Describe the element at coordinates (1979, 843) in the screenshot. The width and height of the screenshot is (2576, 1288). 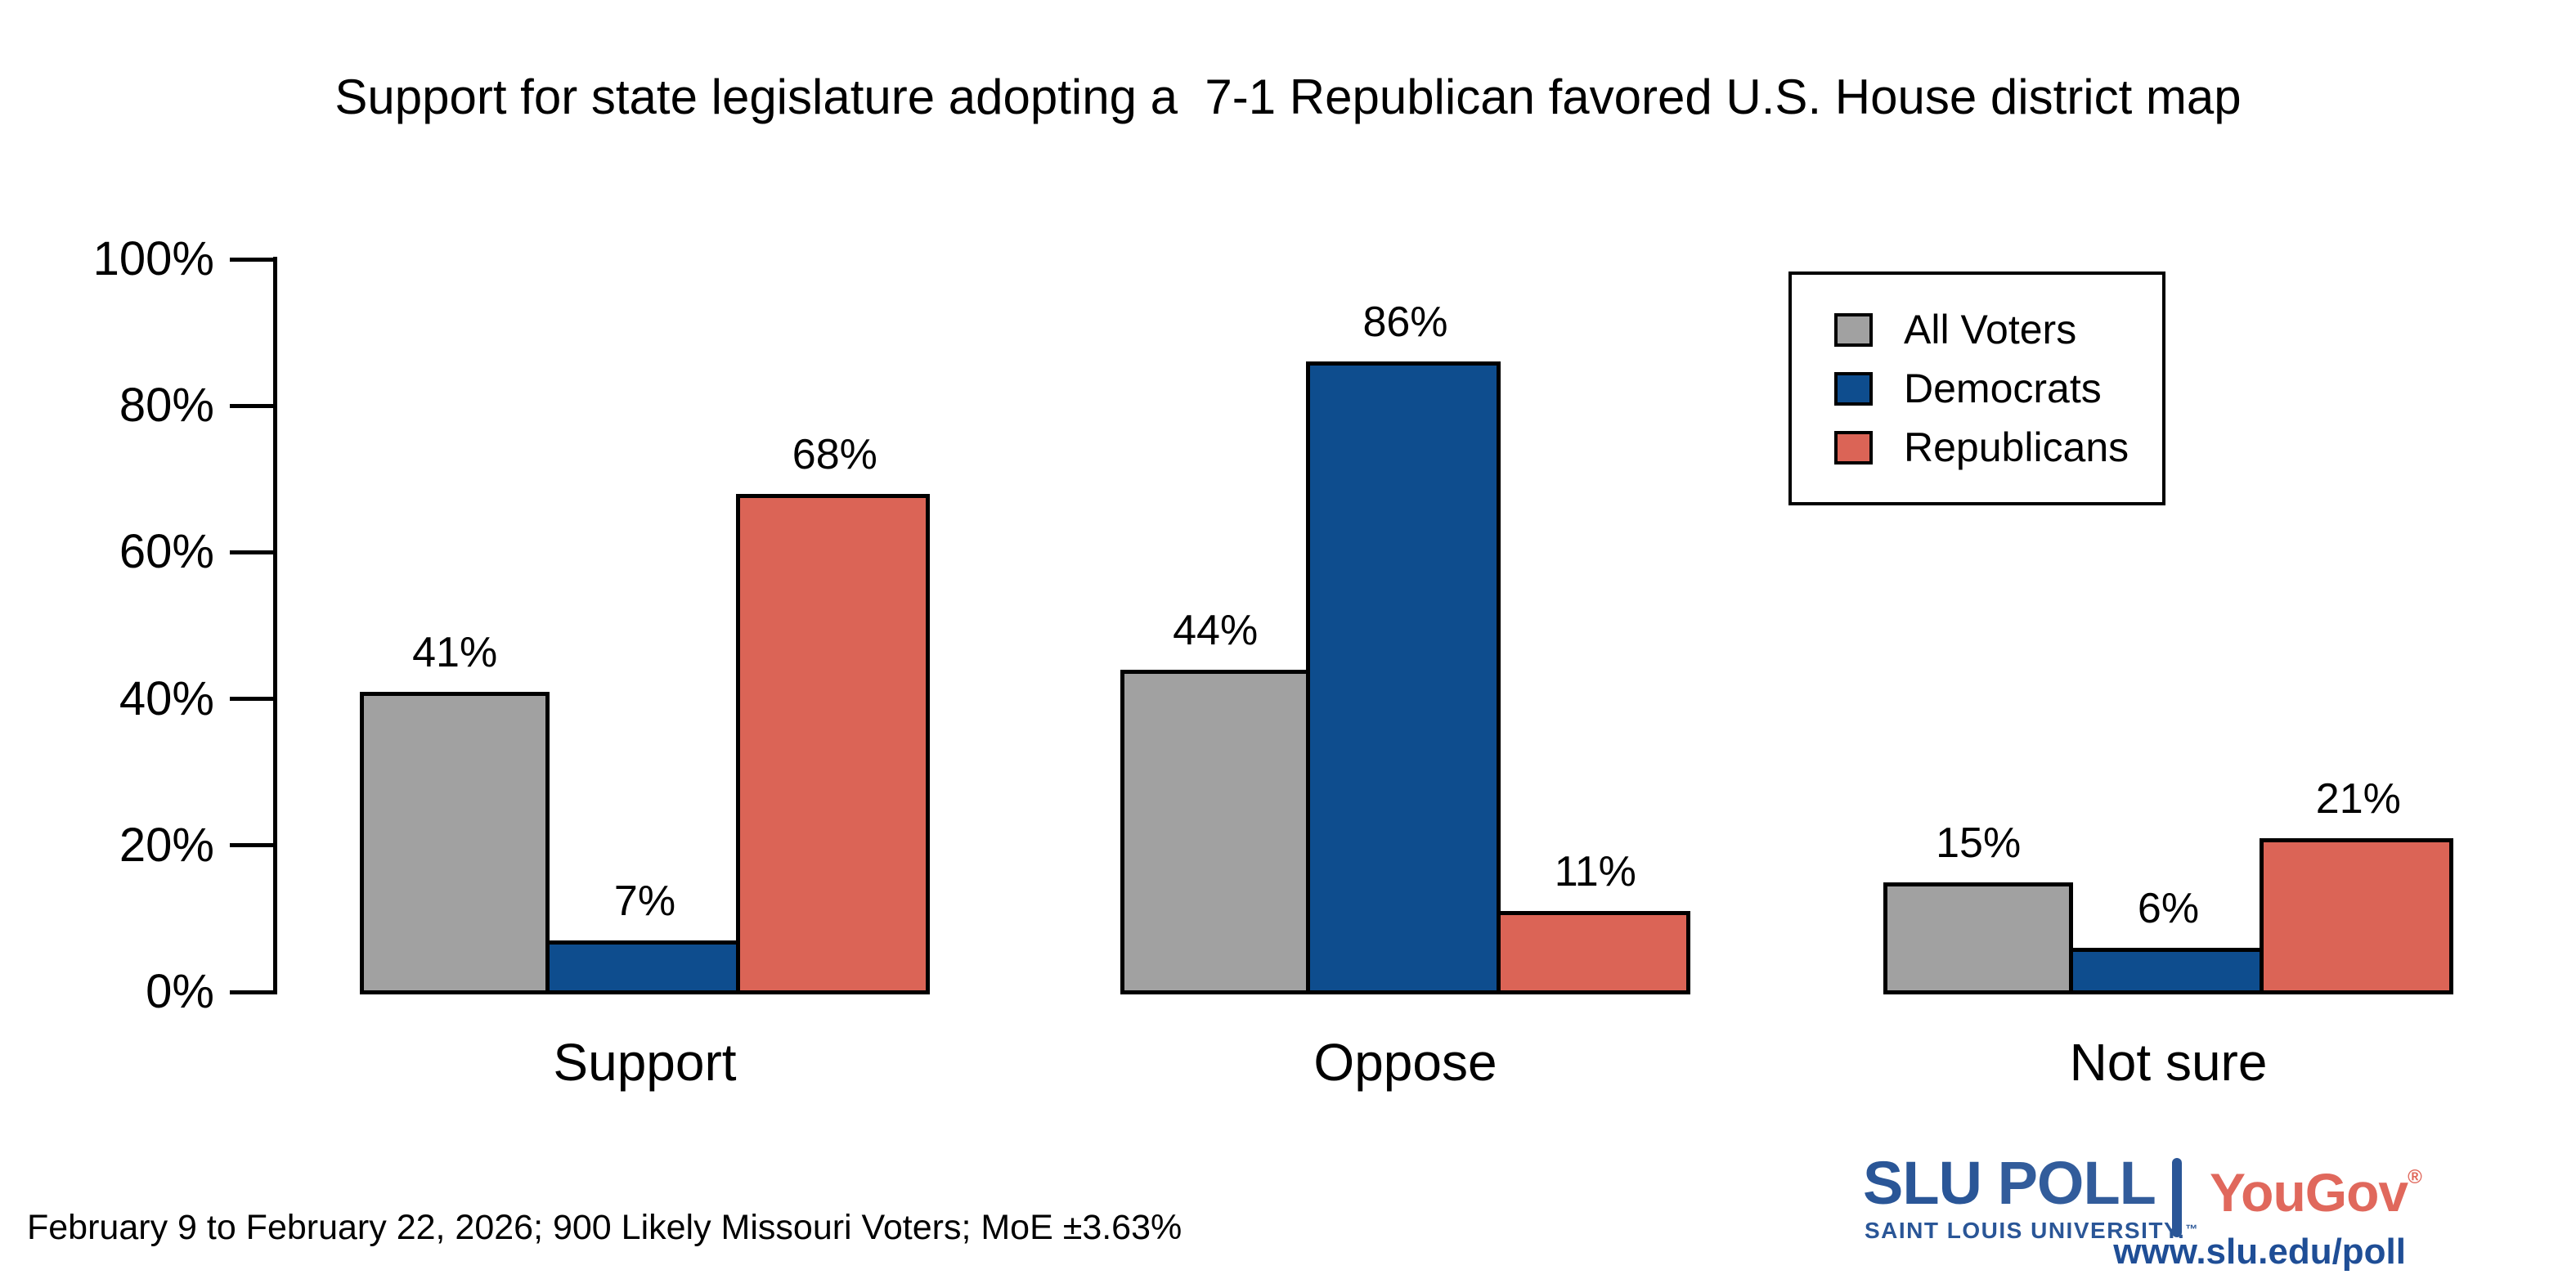
I see `value-label: 15%` at that location.